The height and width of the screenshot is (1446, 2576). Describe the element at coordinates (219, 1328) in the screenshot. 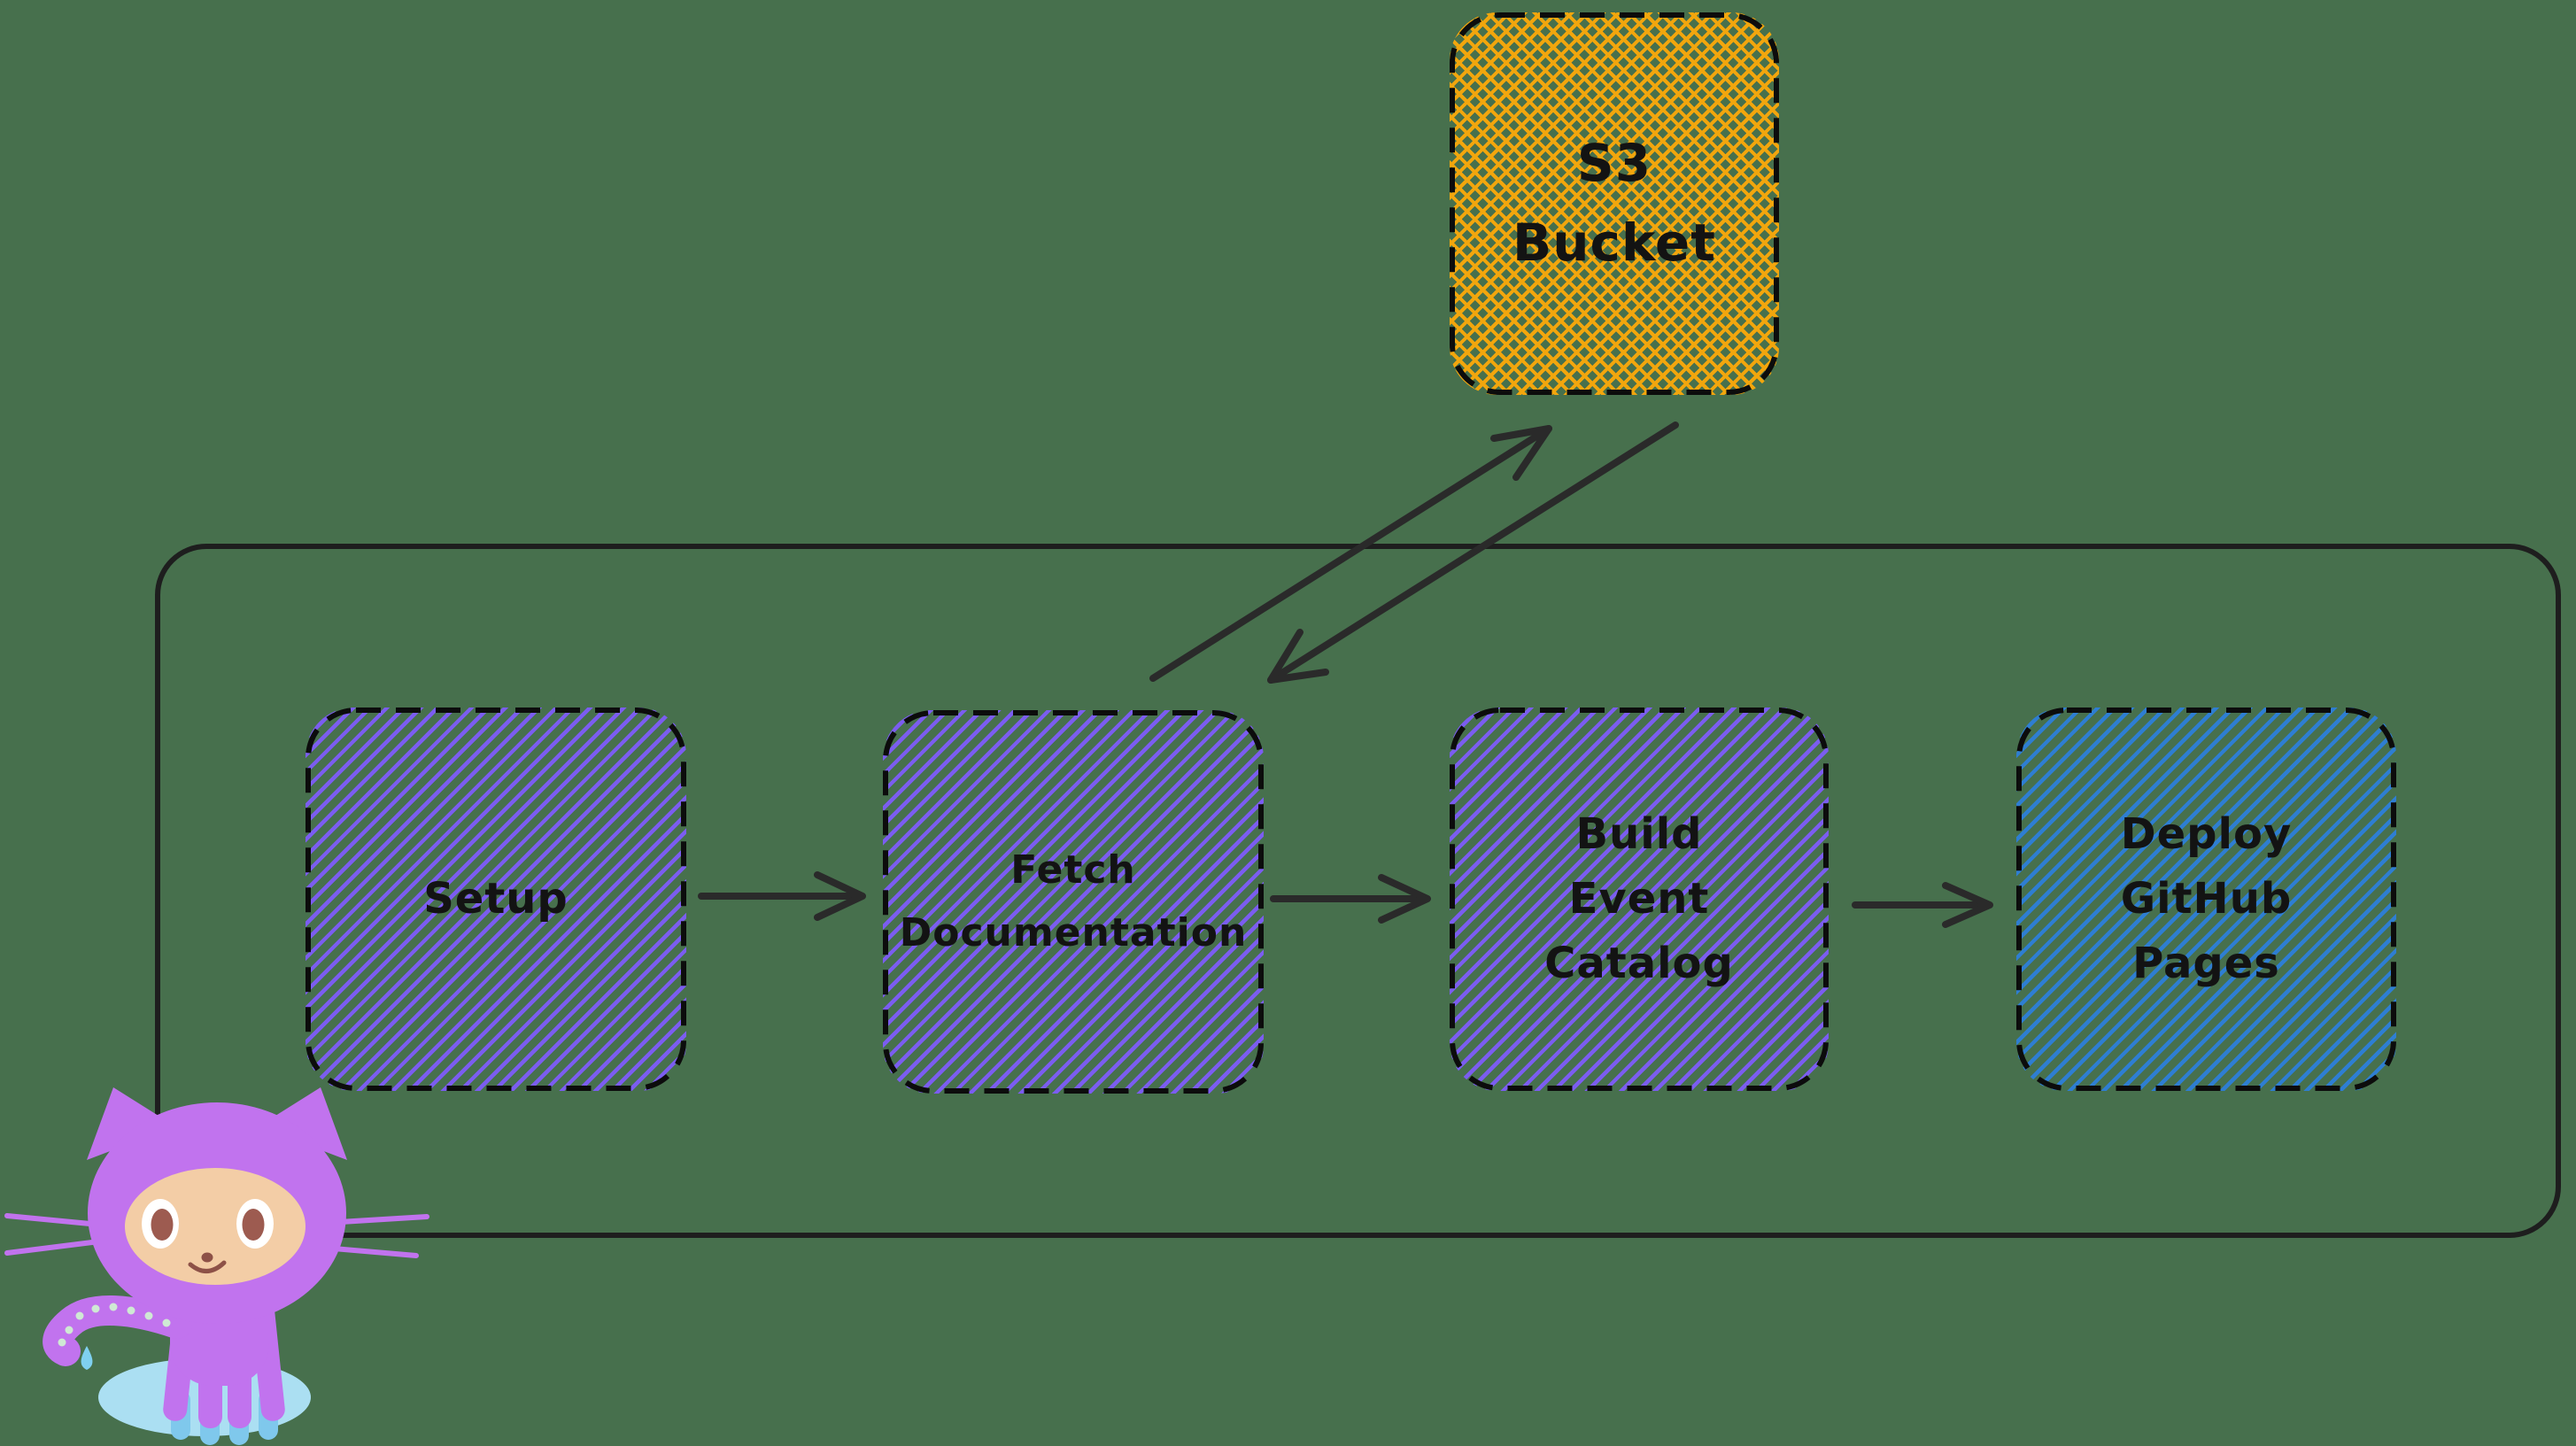

I see `octocat-body` at that location.